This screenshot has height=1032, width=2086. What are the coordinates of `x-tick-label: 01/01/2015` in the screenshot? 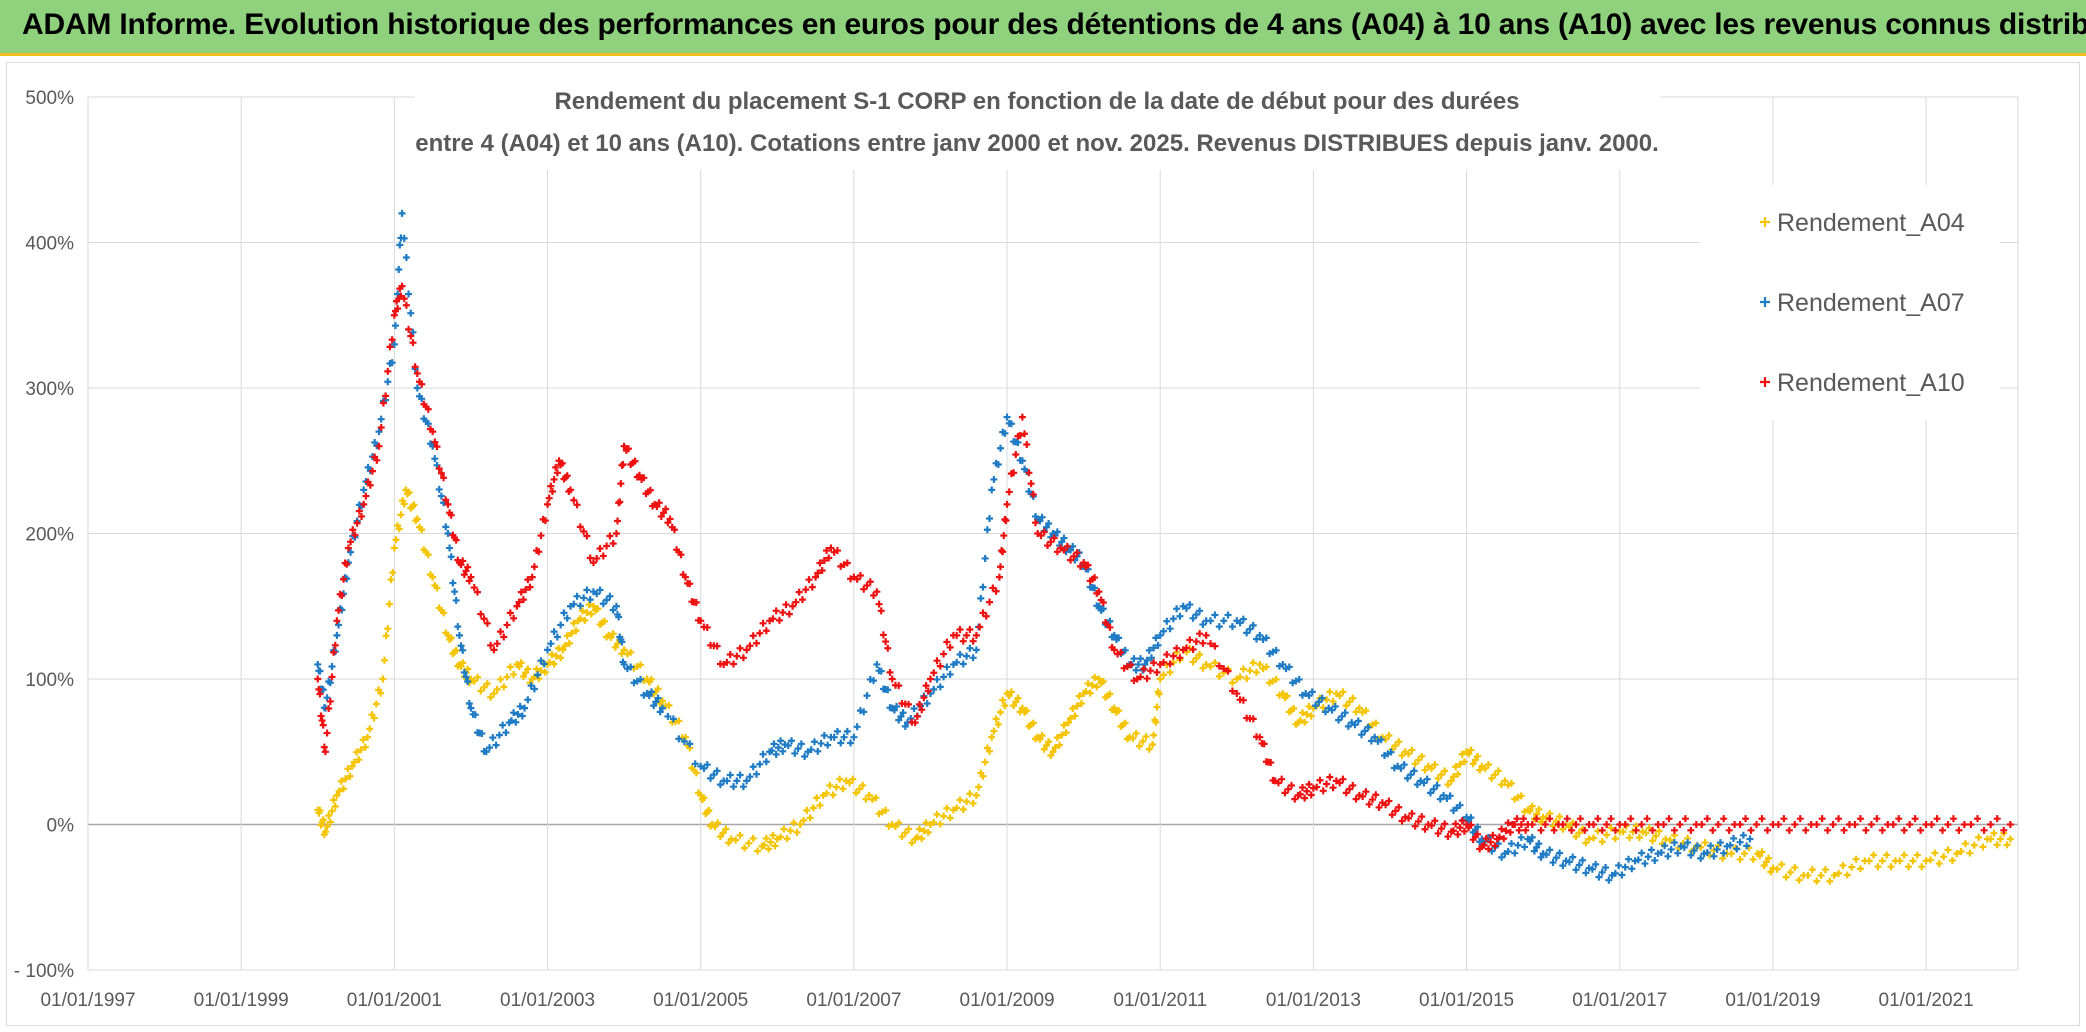 It's located at (1466, 1000).